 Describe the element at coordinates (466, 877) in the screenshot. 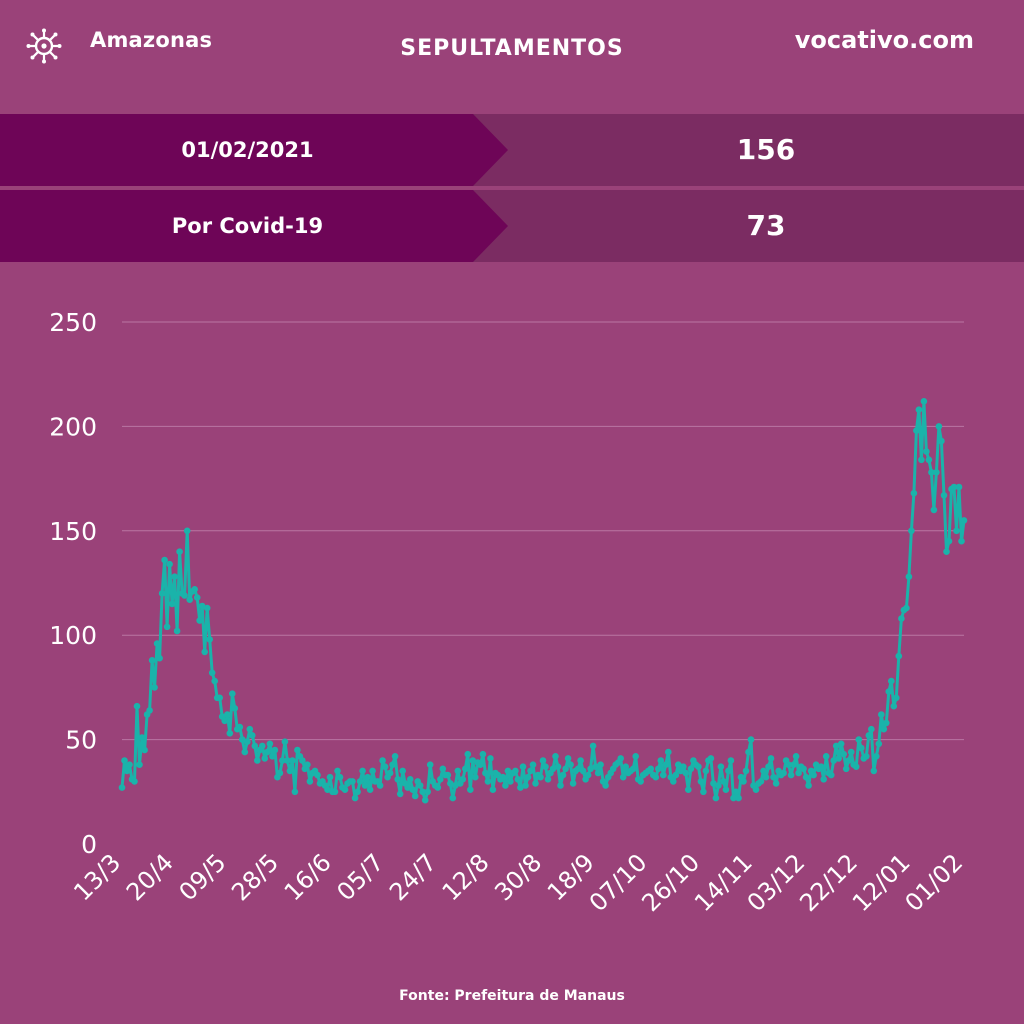

I see `x-tick-label: 12/8` at that location.